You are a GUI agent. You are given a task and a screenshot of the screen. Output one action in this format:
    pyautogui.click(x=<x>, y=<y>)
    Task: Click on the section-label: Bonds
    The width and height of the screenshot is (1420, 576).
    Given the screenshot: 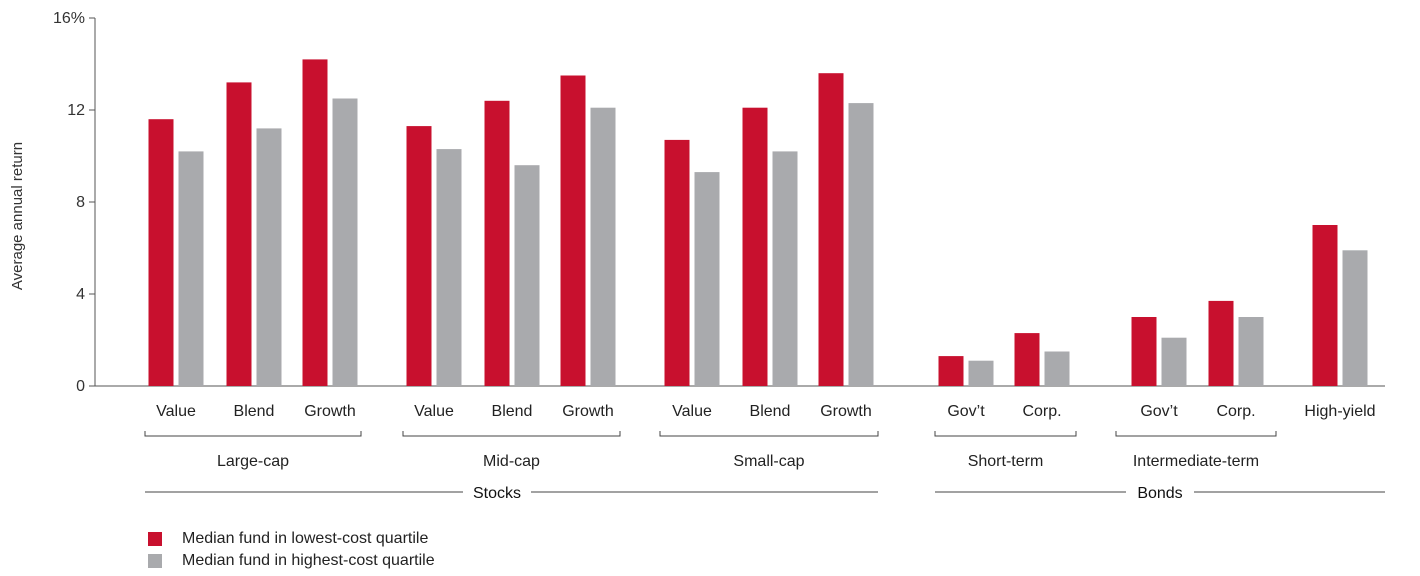 What is the action you would take?
    pyautogui.click(x=1159, y=493)
    